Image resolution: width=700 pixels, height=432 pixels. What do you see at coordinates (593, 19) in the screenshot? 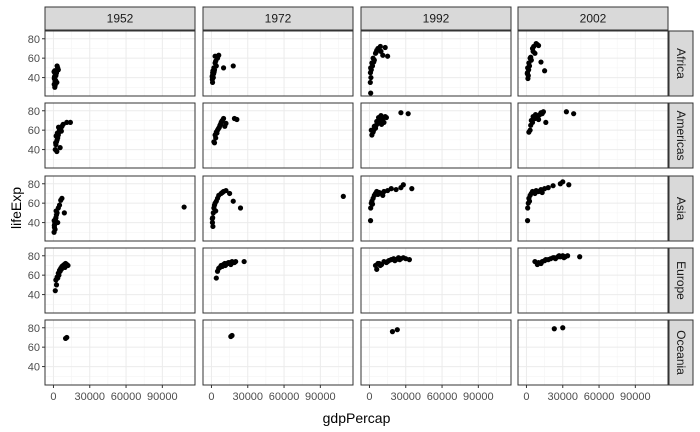
I see `column-strip-label-2002: 2002` at bounding box center [593, 19].